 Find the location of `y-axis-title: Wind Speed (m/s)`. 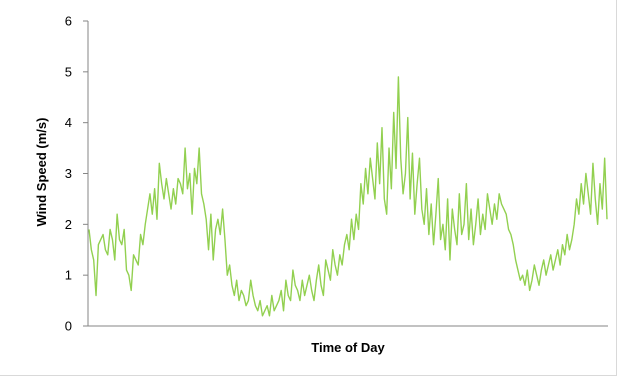

y-axis-title: Wind Speed (m/s) is located at coordinates (41, 172).